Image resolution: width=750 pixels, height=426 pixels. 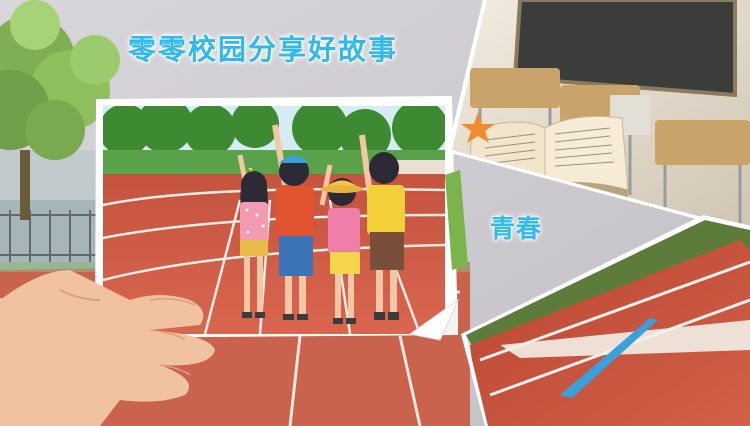 What do you see at coordinates (263, 49) in the screenshot?
I see `banner-title: 零零校园分享好故事` at bounding box center [263, 49].